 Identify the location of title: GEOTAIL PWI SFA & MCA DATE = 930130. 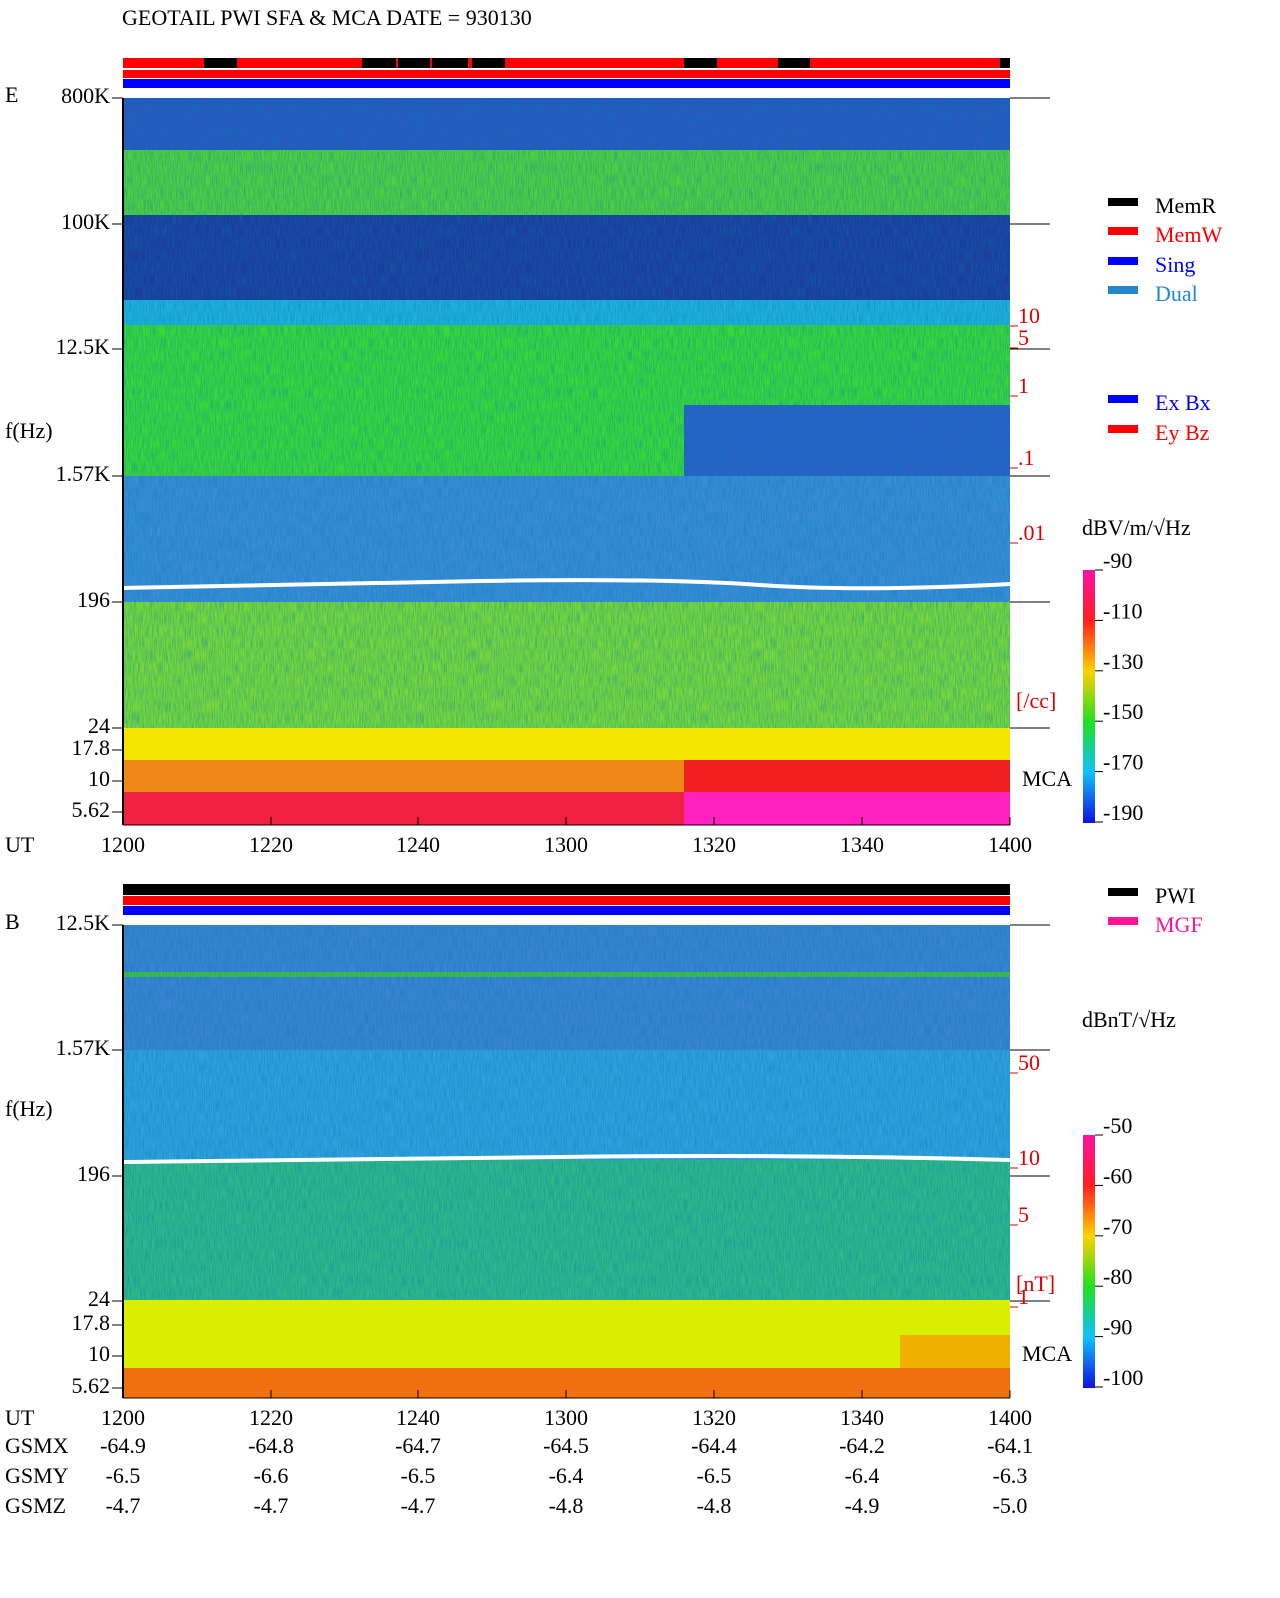
(327, 17).